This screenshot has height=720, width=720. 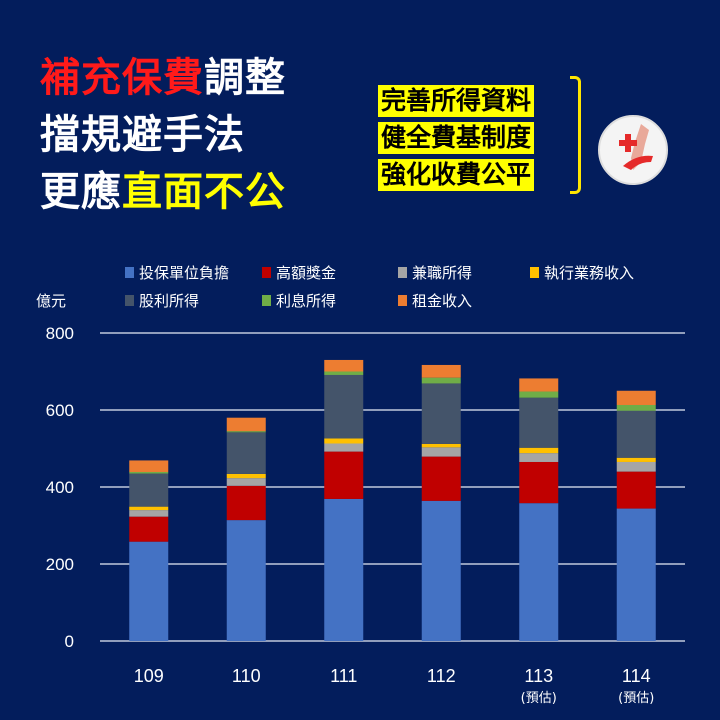 I want to click on legend-item: 投保單位負擔, so click(x=177, y=272).